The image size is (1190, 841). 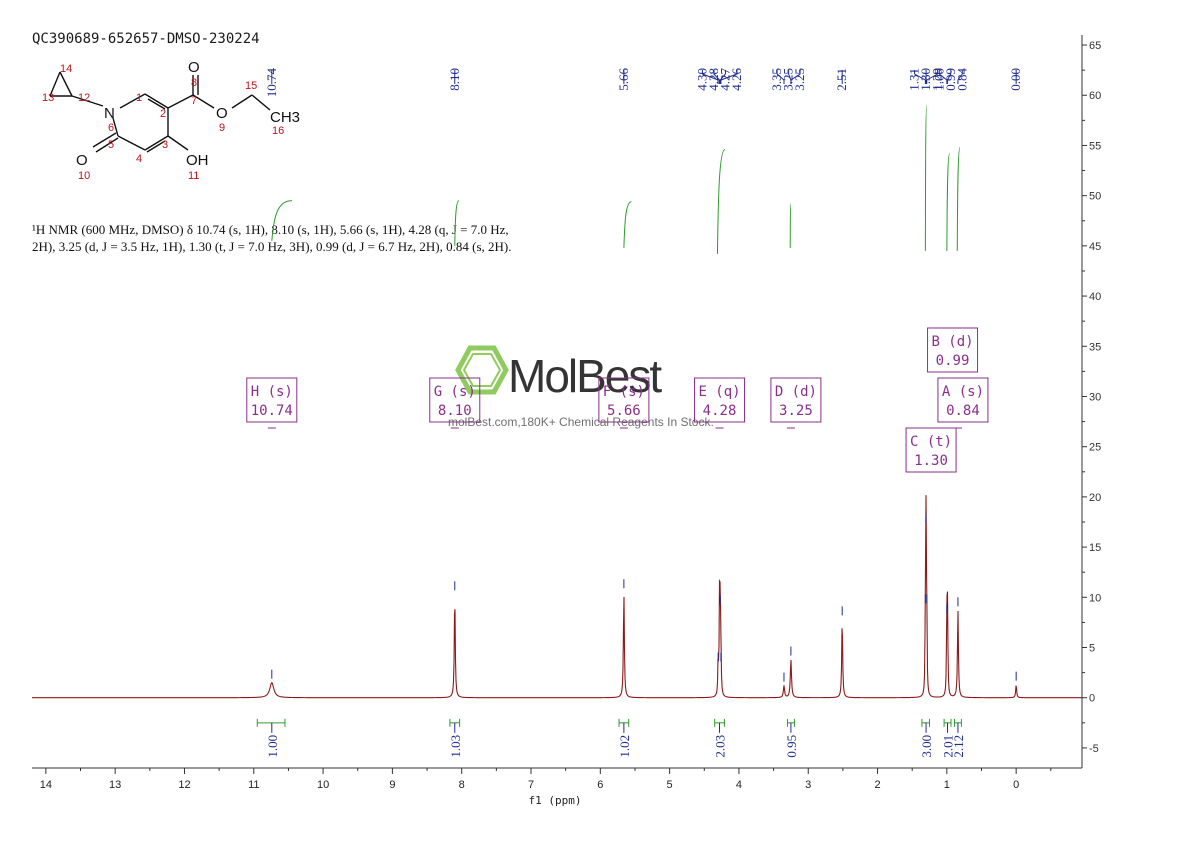 I want to click on atom-number-14: 14, so click(x=66, y=69).